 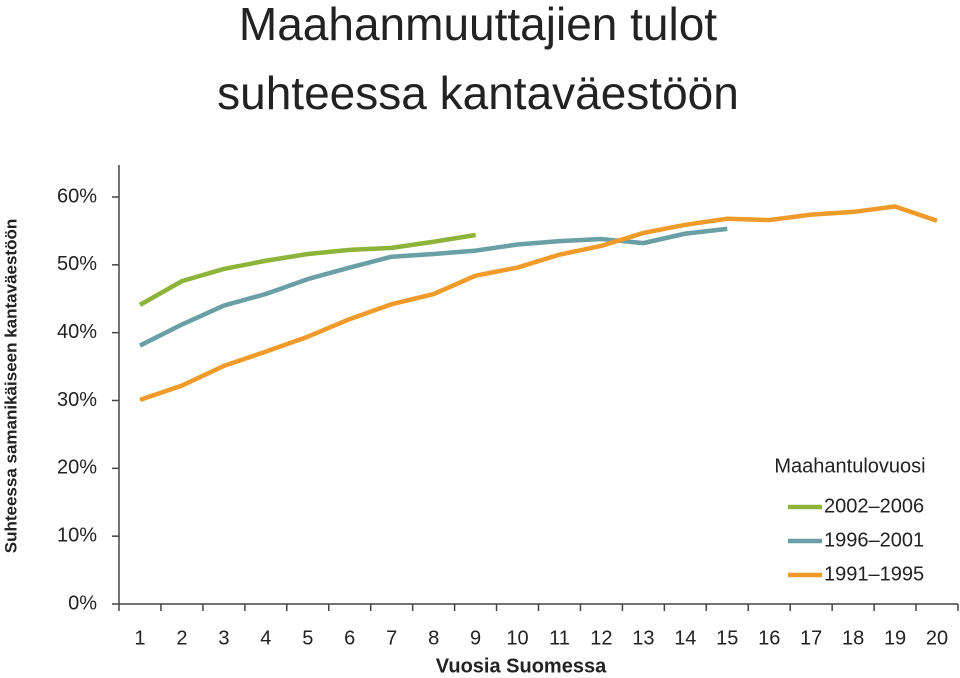 What do you see at coordinates (265, 638) in the screenshot?
I see `x-tick-label: 4` at bounding box center [265, 638].